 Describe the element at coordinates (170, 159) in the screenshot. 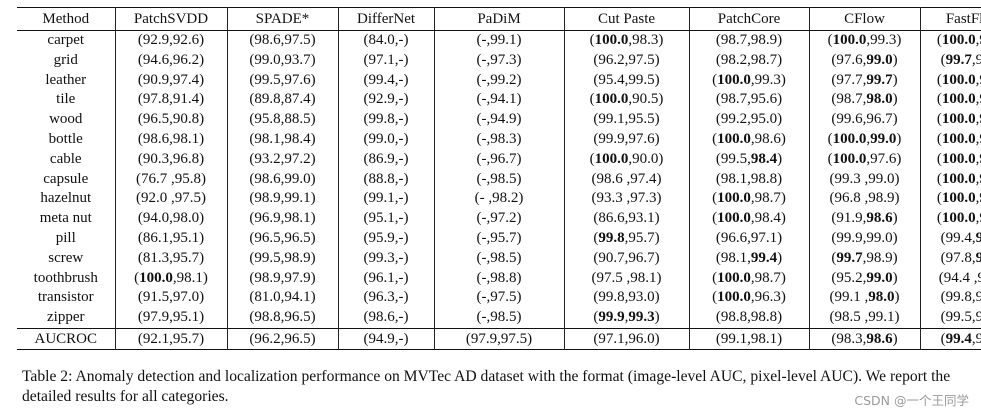

I see `value-cell: (90.3,96.8)` at that location.